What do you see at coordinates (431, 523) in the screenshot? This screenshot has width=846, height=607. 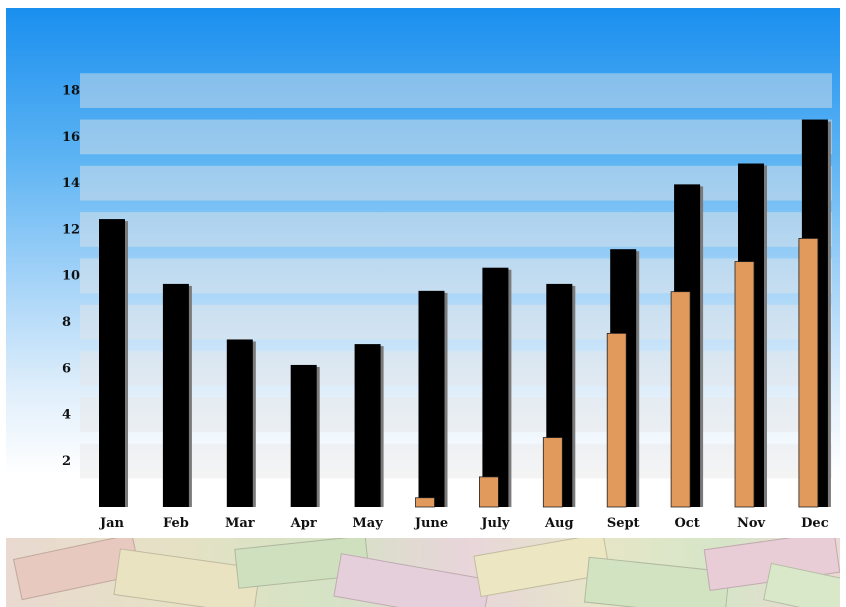 I see `x-tick-label: June` at bounding box center [431, 523].